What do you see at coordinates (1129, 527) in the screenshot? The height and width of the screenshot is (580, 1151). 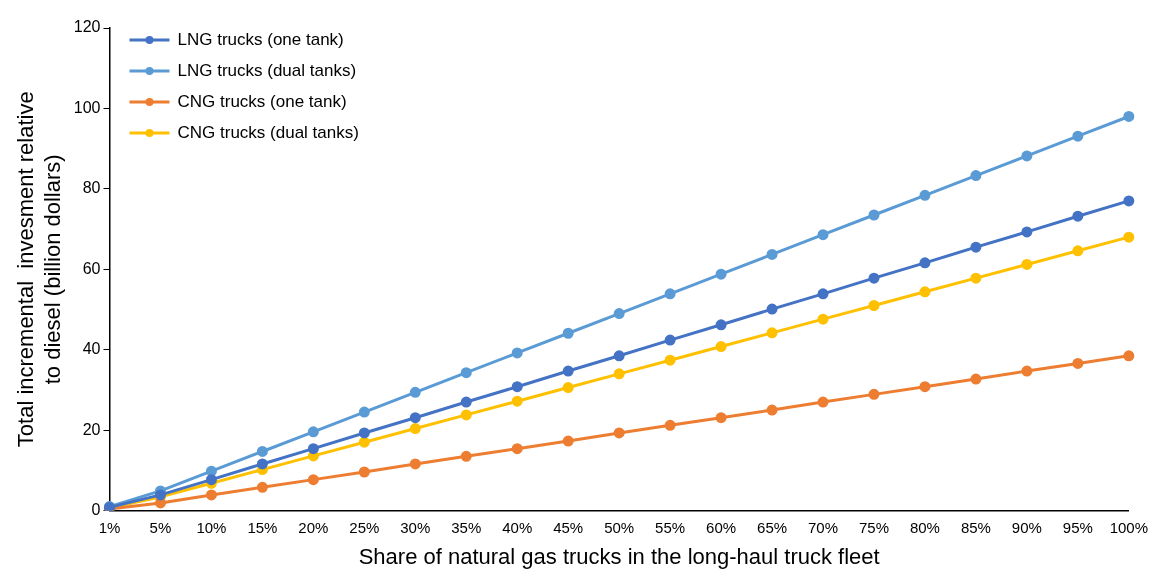 I see `x-tick-label: 100%` at bounding box center [1129, 527].